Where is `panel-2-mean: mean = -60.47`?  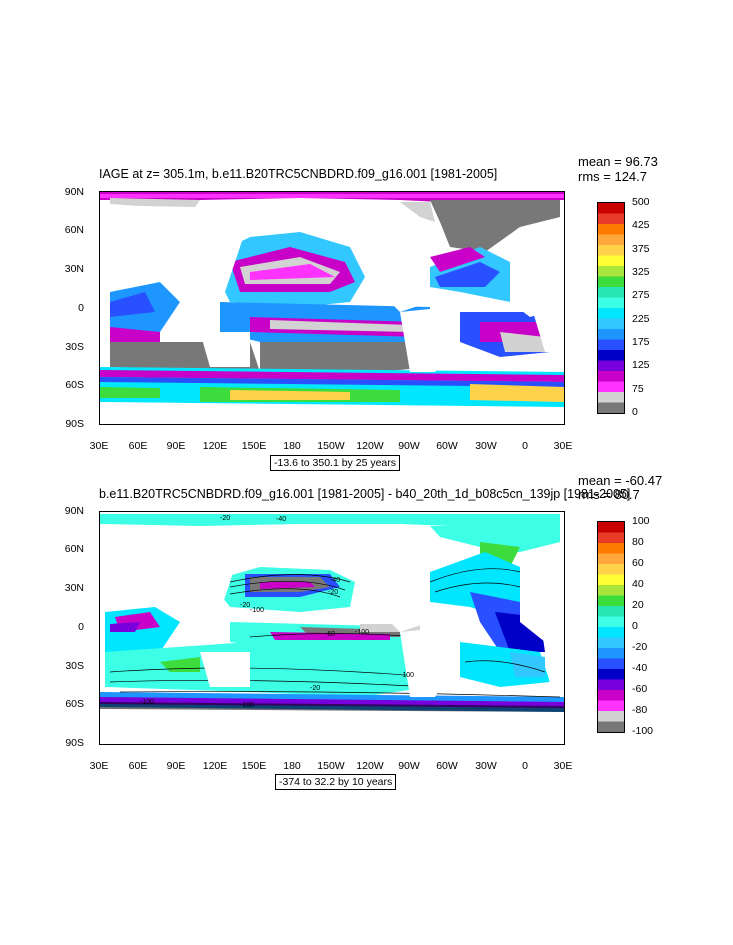 panel-2-mean: mean = -60.47 is located at coordinates (620, 480).